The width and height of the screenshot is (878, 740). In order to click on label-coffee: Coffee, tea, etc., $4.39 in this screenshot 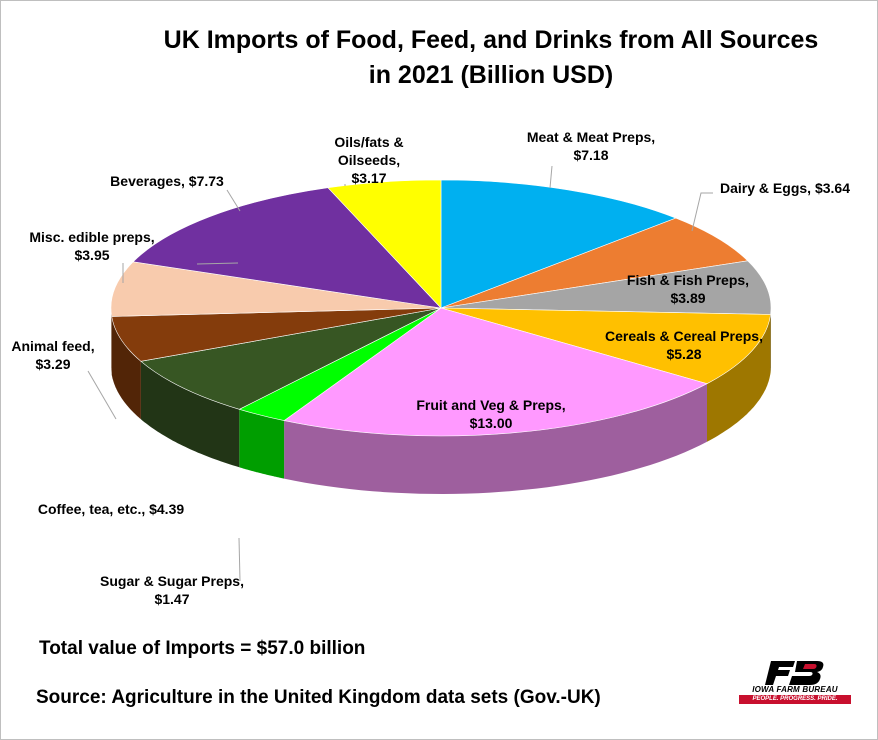, I will do `click(111, 509)`.